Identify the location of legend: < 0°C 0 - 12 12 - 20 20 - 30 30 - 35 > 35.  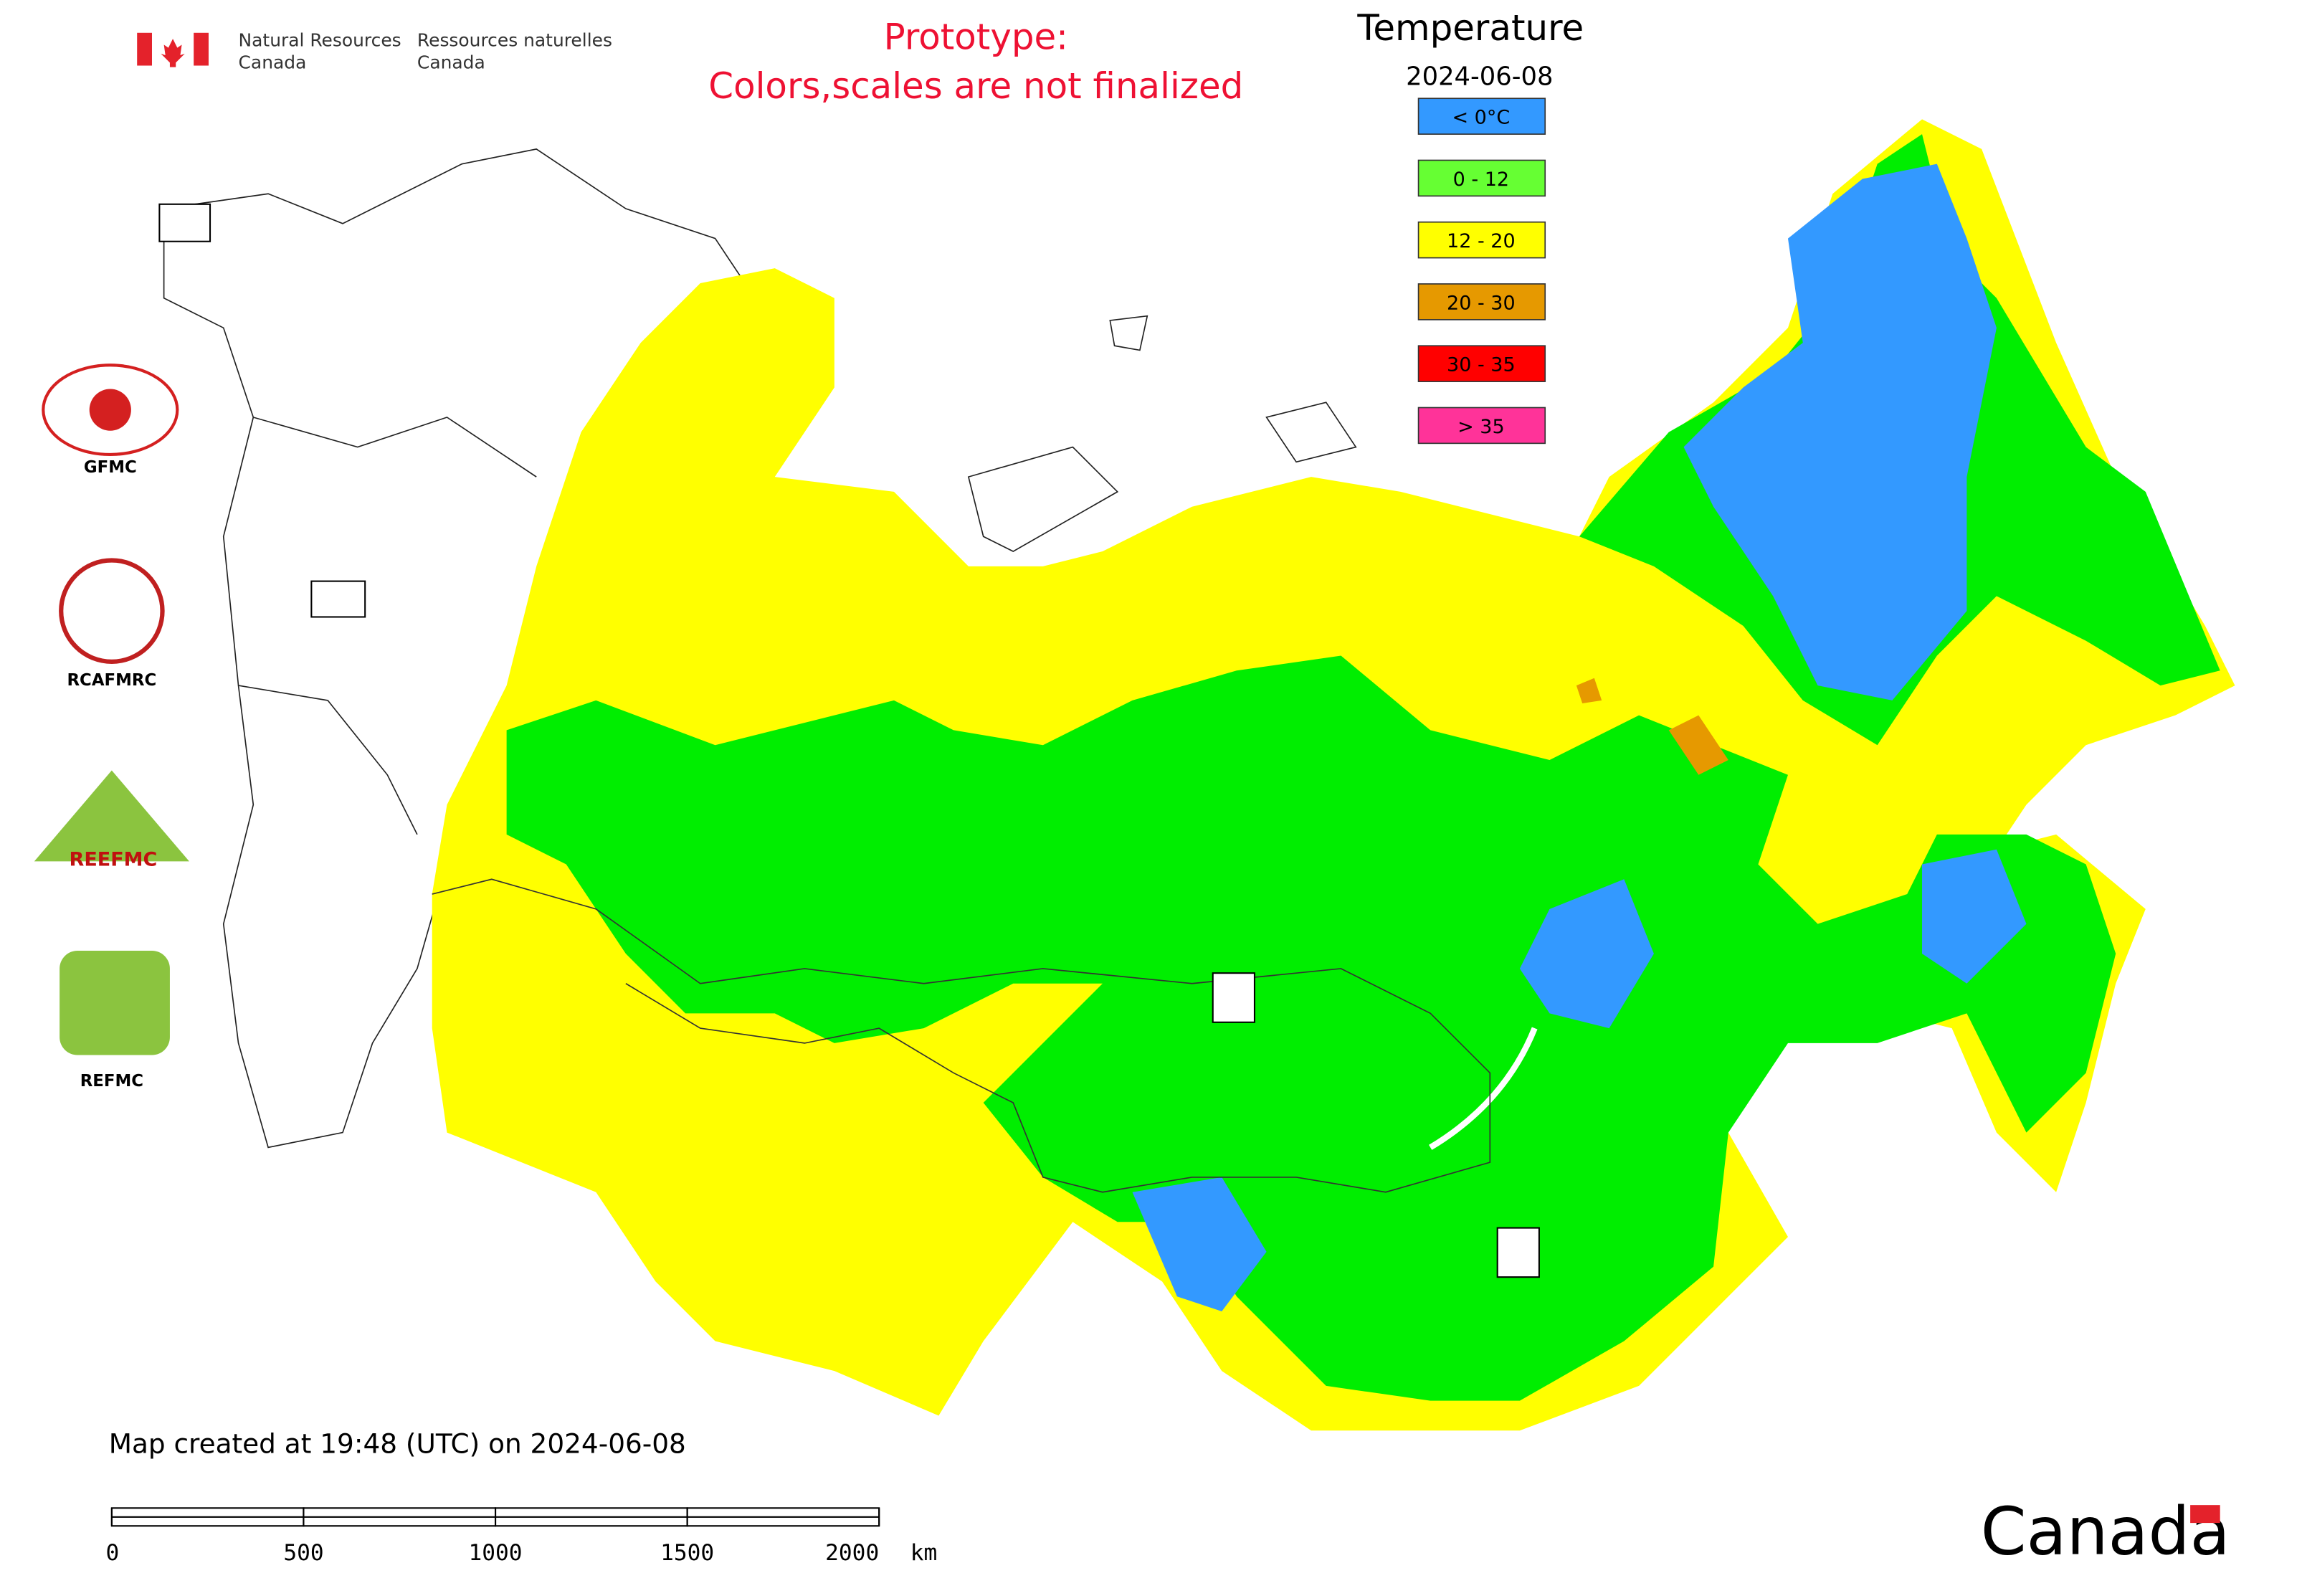
(1481, 271).